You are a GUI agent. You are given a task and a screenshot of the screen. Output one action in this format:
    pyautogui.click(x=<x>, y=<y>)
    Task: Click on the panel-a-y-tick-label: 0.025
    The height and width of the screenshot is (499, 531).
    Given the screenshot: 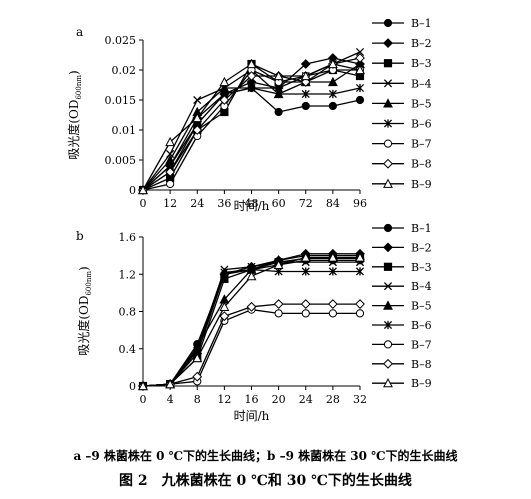 What is the action you would take?
    pyautogui.click(x=121, y=40)
    